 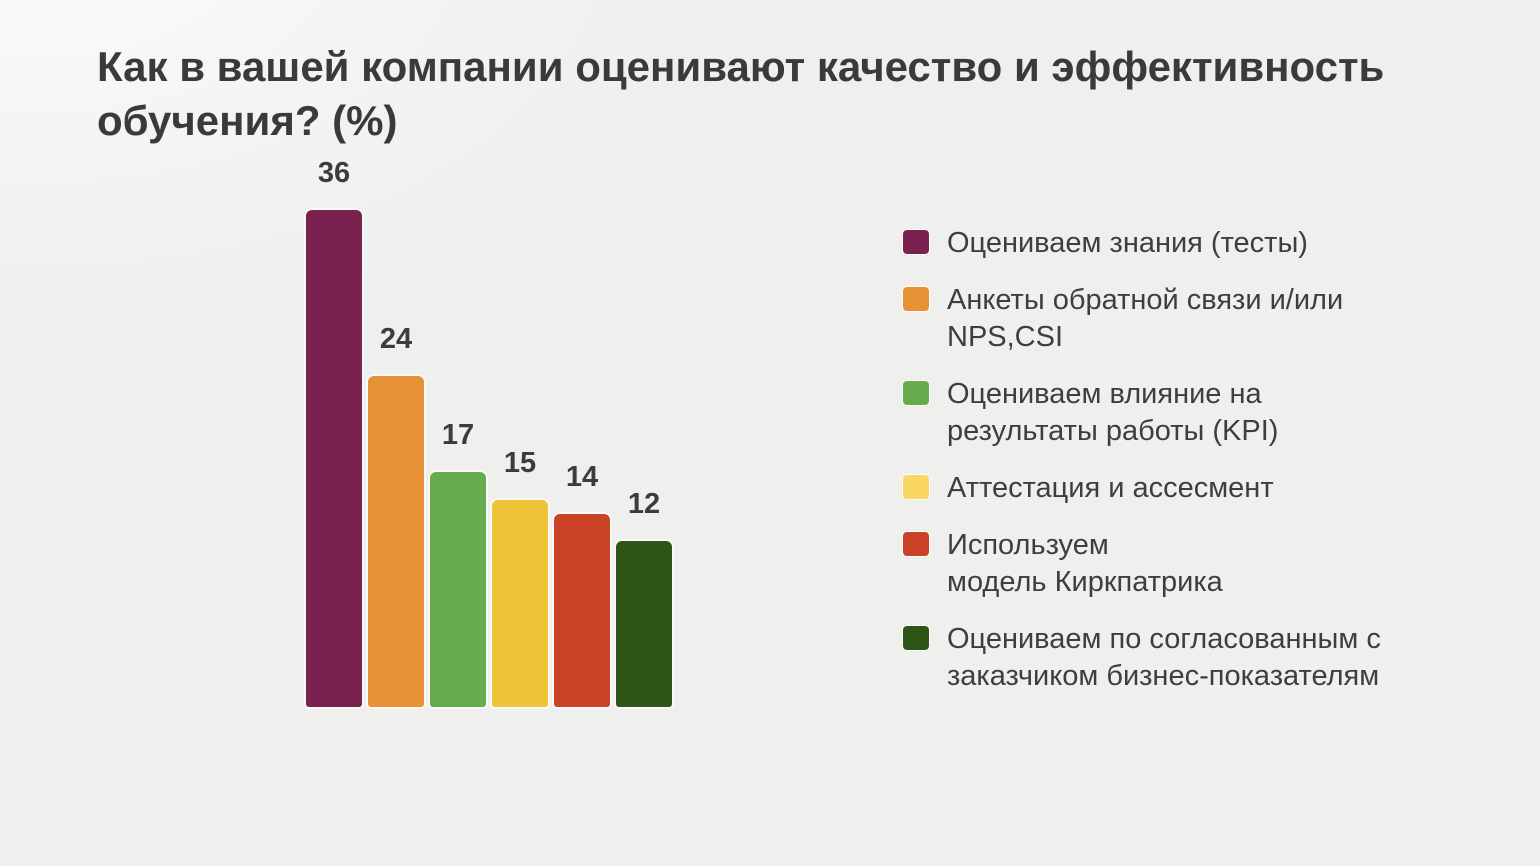 I want to click on bar-column-4: 15, so click(x=520, y=577).